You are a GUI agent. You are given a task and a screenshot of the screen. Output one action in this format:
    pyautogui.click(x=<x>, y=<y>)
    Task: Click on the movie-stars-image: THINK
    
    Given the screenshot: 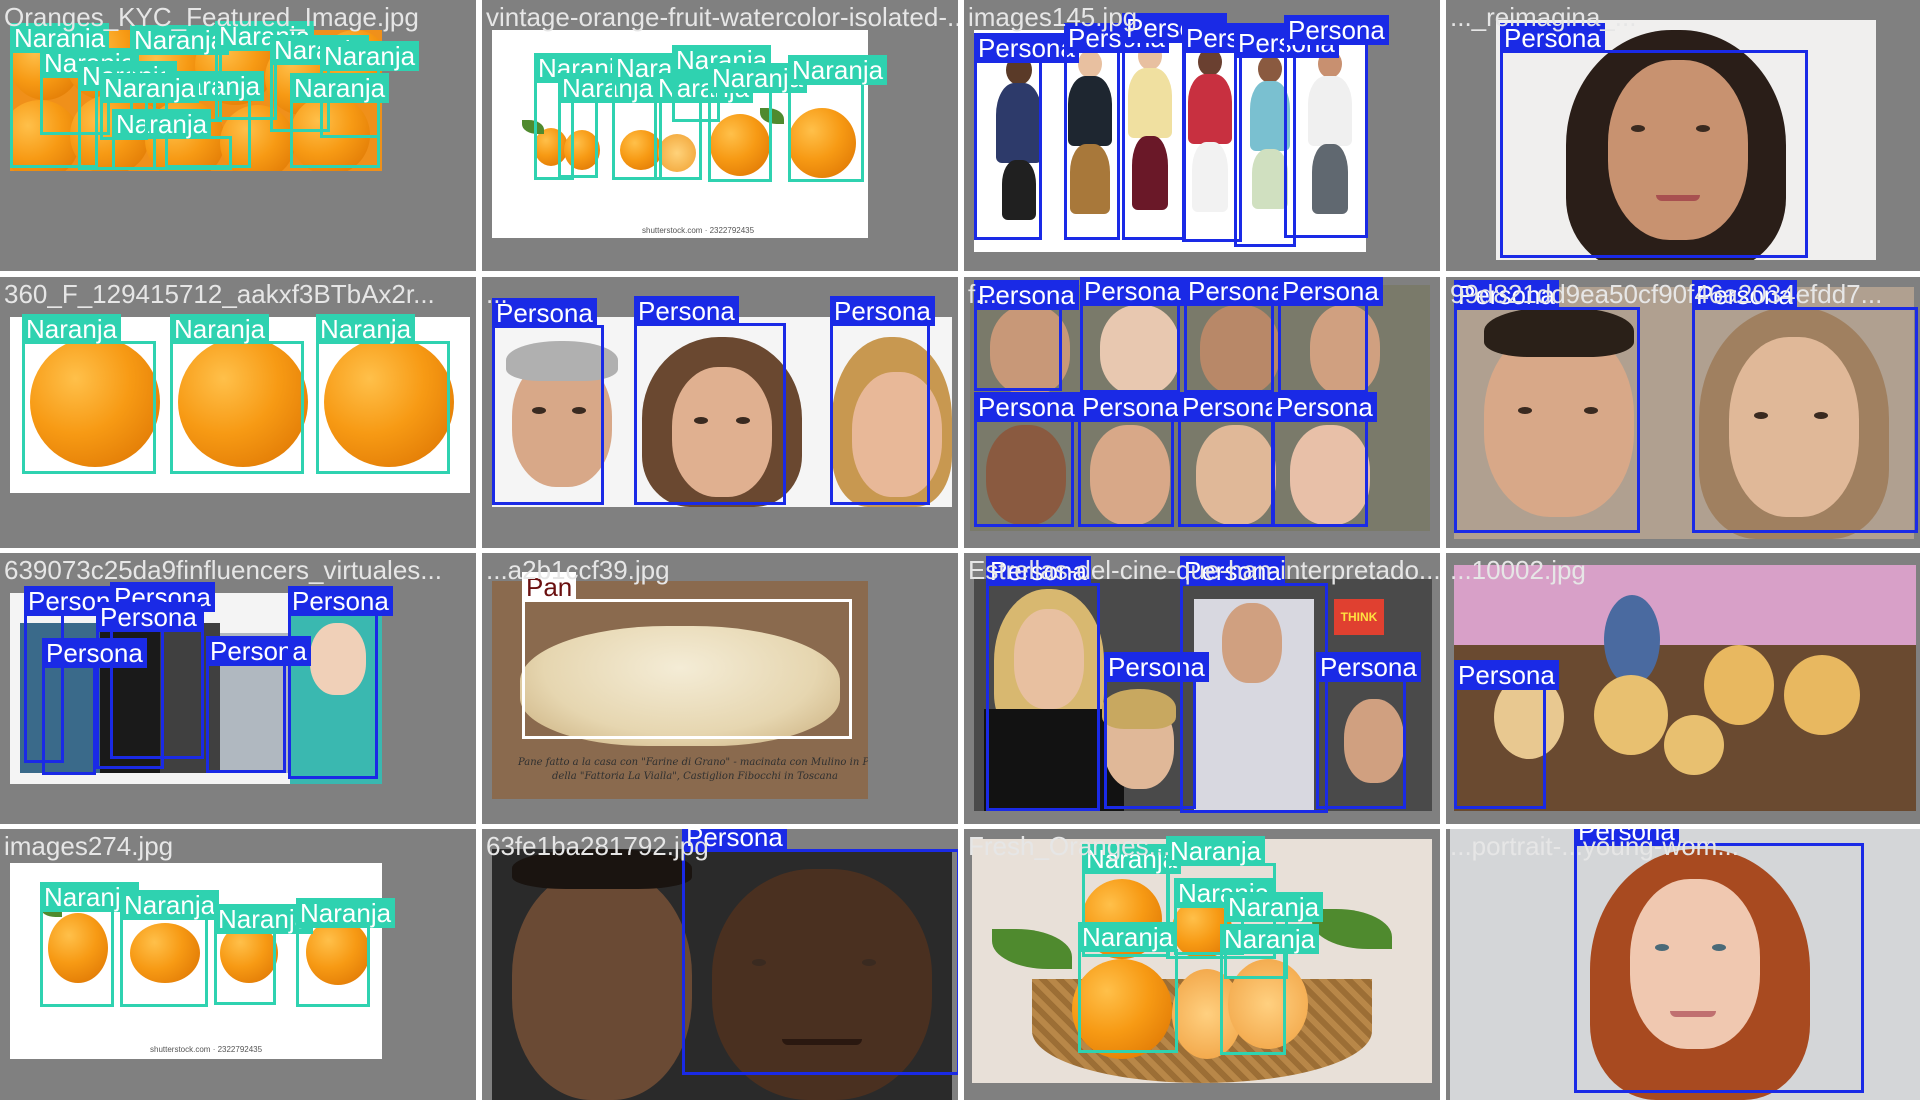 What is the action you would take?
    pyautogui.click(x=1203, y=695)
    